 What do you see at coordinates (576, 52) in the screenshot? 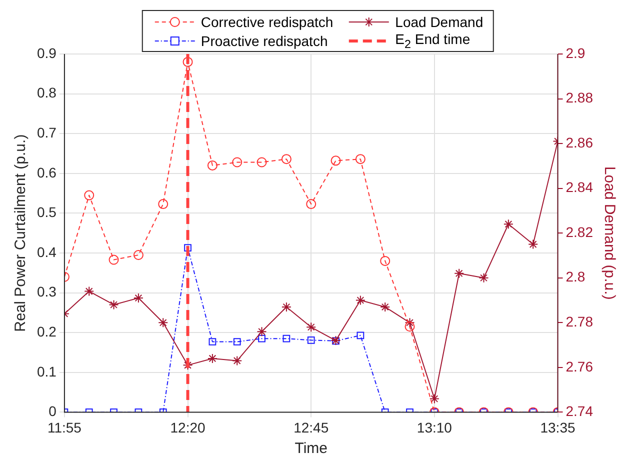
I see `y2-tick-label: 2.9` at bounding box center [576, 52].